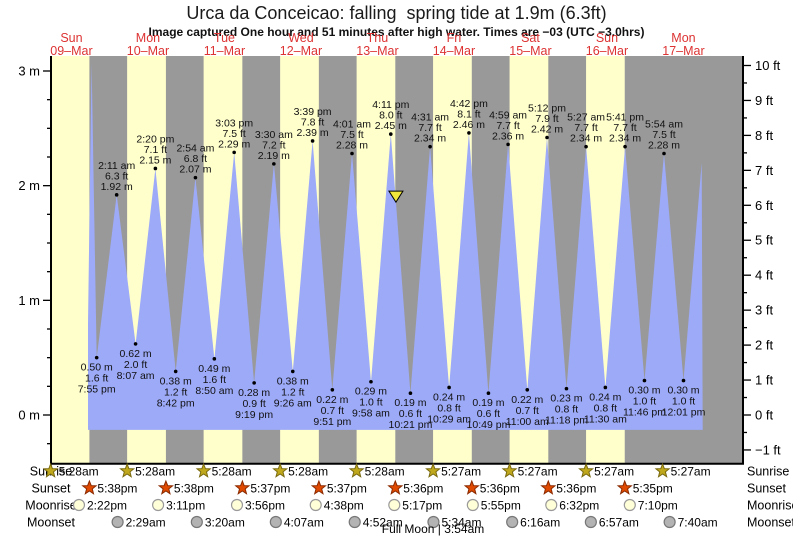  I want to click on y-right-tick-label: 1 ft, so click(764, 380).